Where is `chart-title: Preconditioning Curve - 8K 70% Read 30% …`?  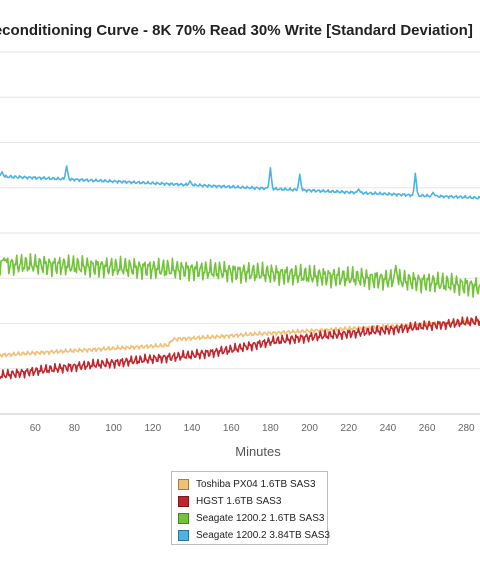 chart-title: Preconditioning Curve - 8K 70% Read 30% … is located at coordinates (236, 30).